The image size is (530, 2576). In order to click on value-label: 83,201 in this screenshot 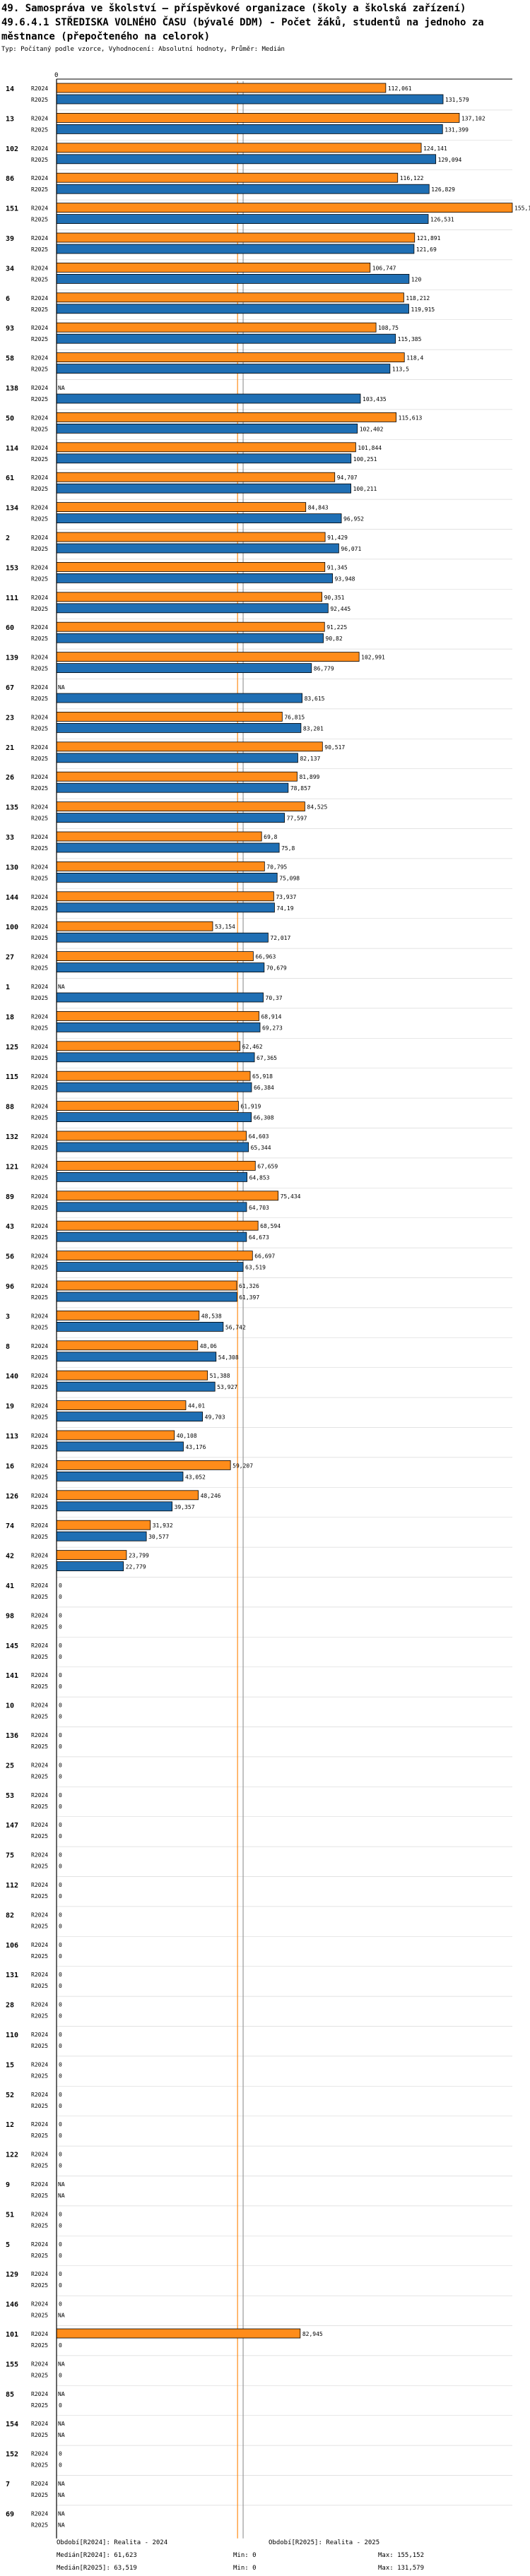, I will do `click(313, 728)`.